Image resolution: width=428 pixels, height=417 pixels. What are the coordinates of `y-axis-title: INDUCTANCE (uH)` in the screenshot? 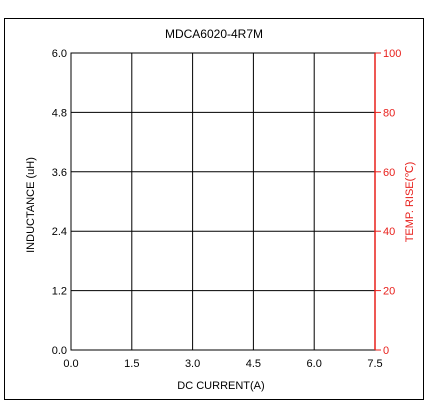 It's located at (31, 205).